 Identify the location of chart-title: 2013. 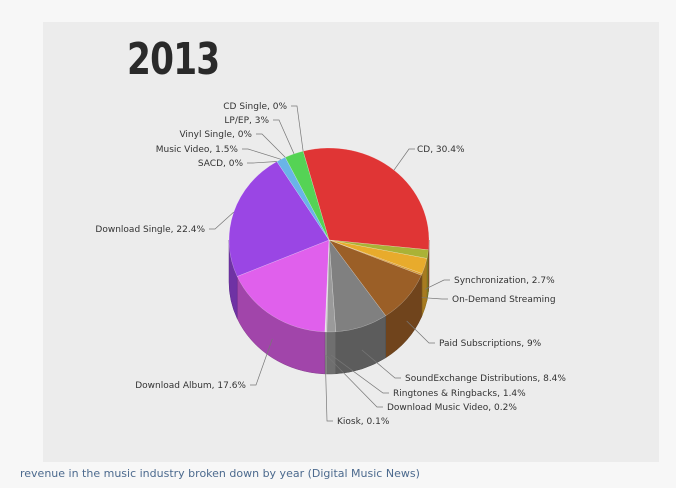
(173, 59).